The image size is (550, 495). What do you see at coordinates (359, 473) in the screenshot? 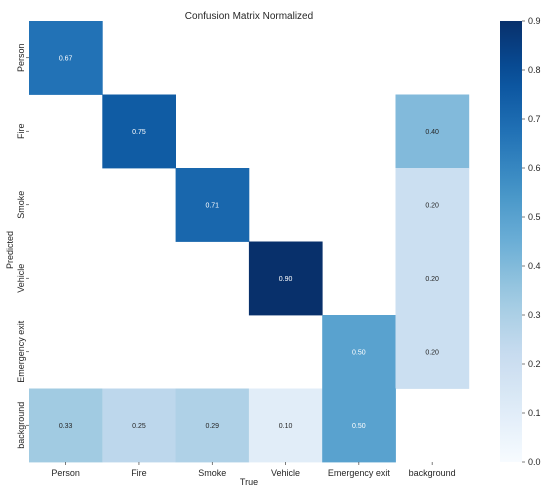
I see `x-tick-label: Emergency exit` at bounding box center [359, 473].